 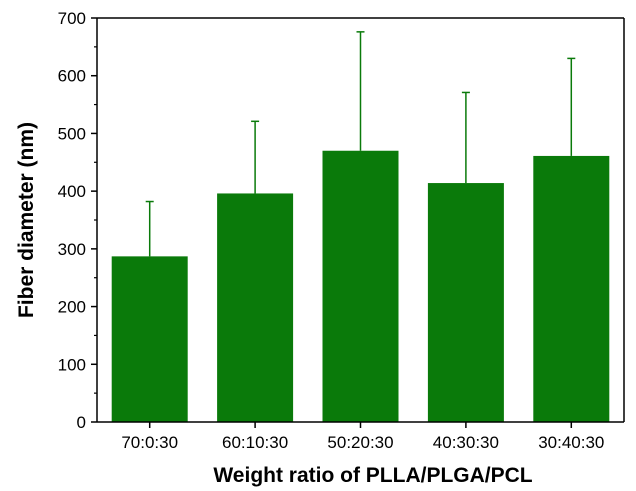 I want to click on y-tick-label: 200, so click(x=72, y=307).